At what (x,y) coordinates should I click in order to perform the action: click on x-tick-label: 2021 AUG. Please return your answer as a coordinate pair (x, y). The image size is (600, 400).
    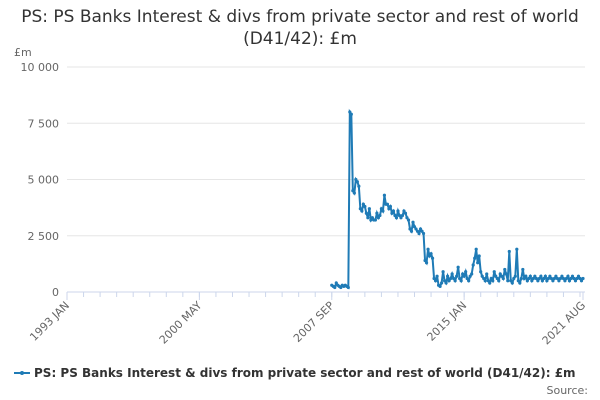
    Looking at the image, I should click on (564, 323).